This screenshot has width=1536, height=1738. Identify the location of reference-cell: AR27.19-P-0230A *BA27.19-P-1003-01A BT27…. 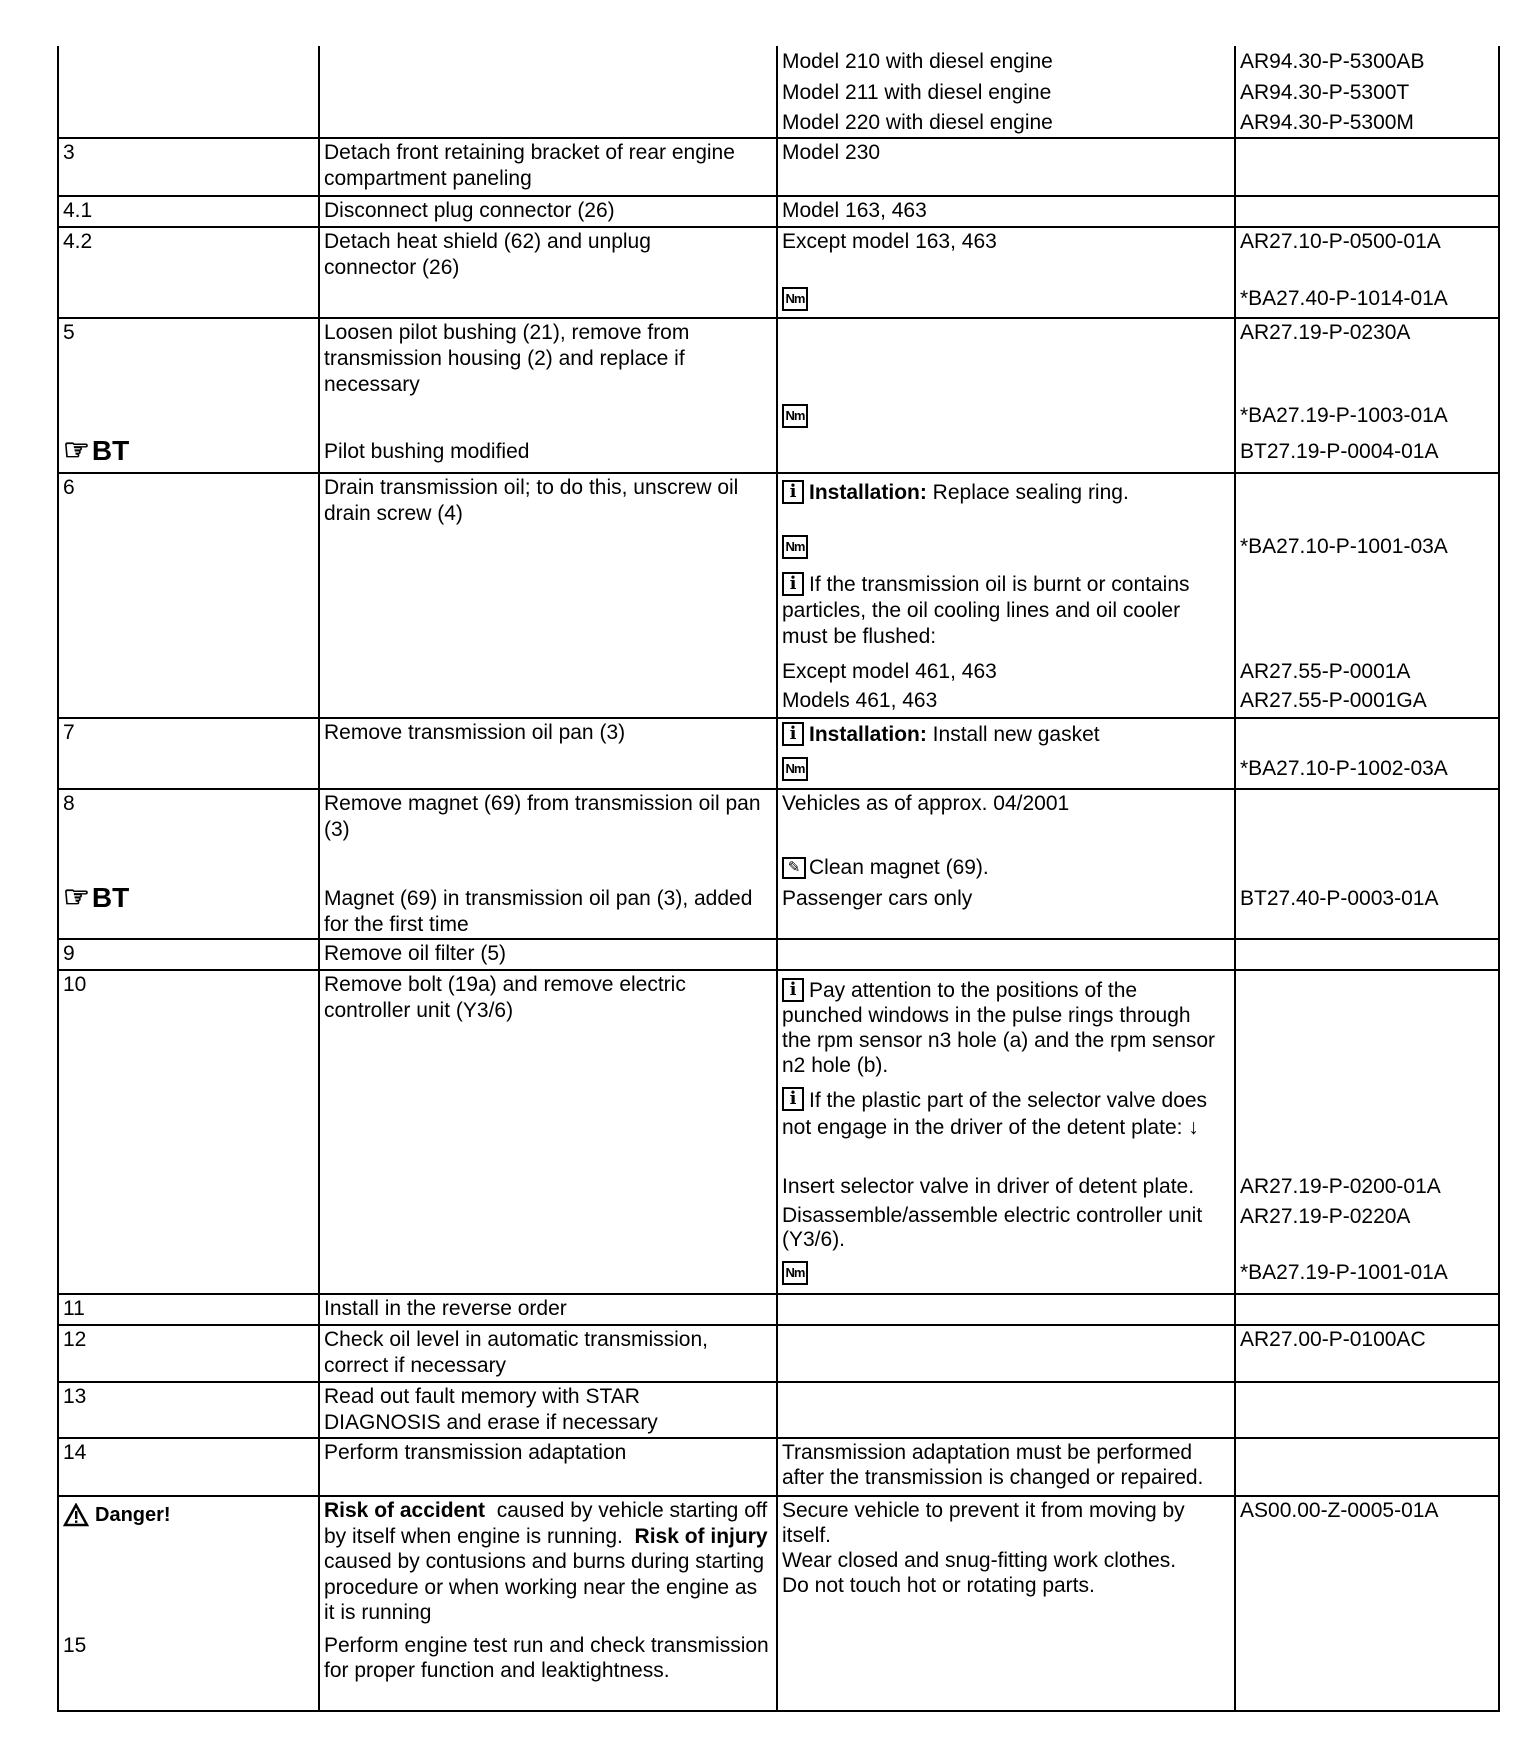
(1367, 391).